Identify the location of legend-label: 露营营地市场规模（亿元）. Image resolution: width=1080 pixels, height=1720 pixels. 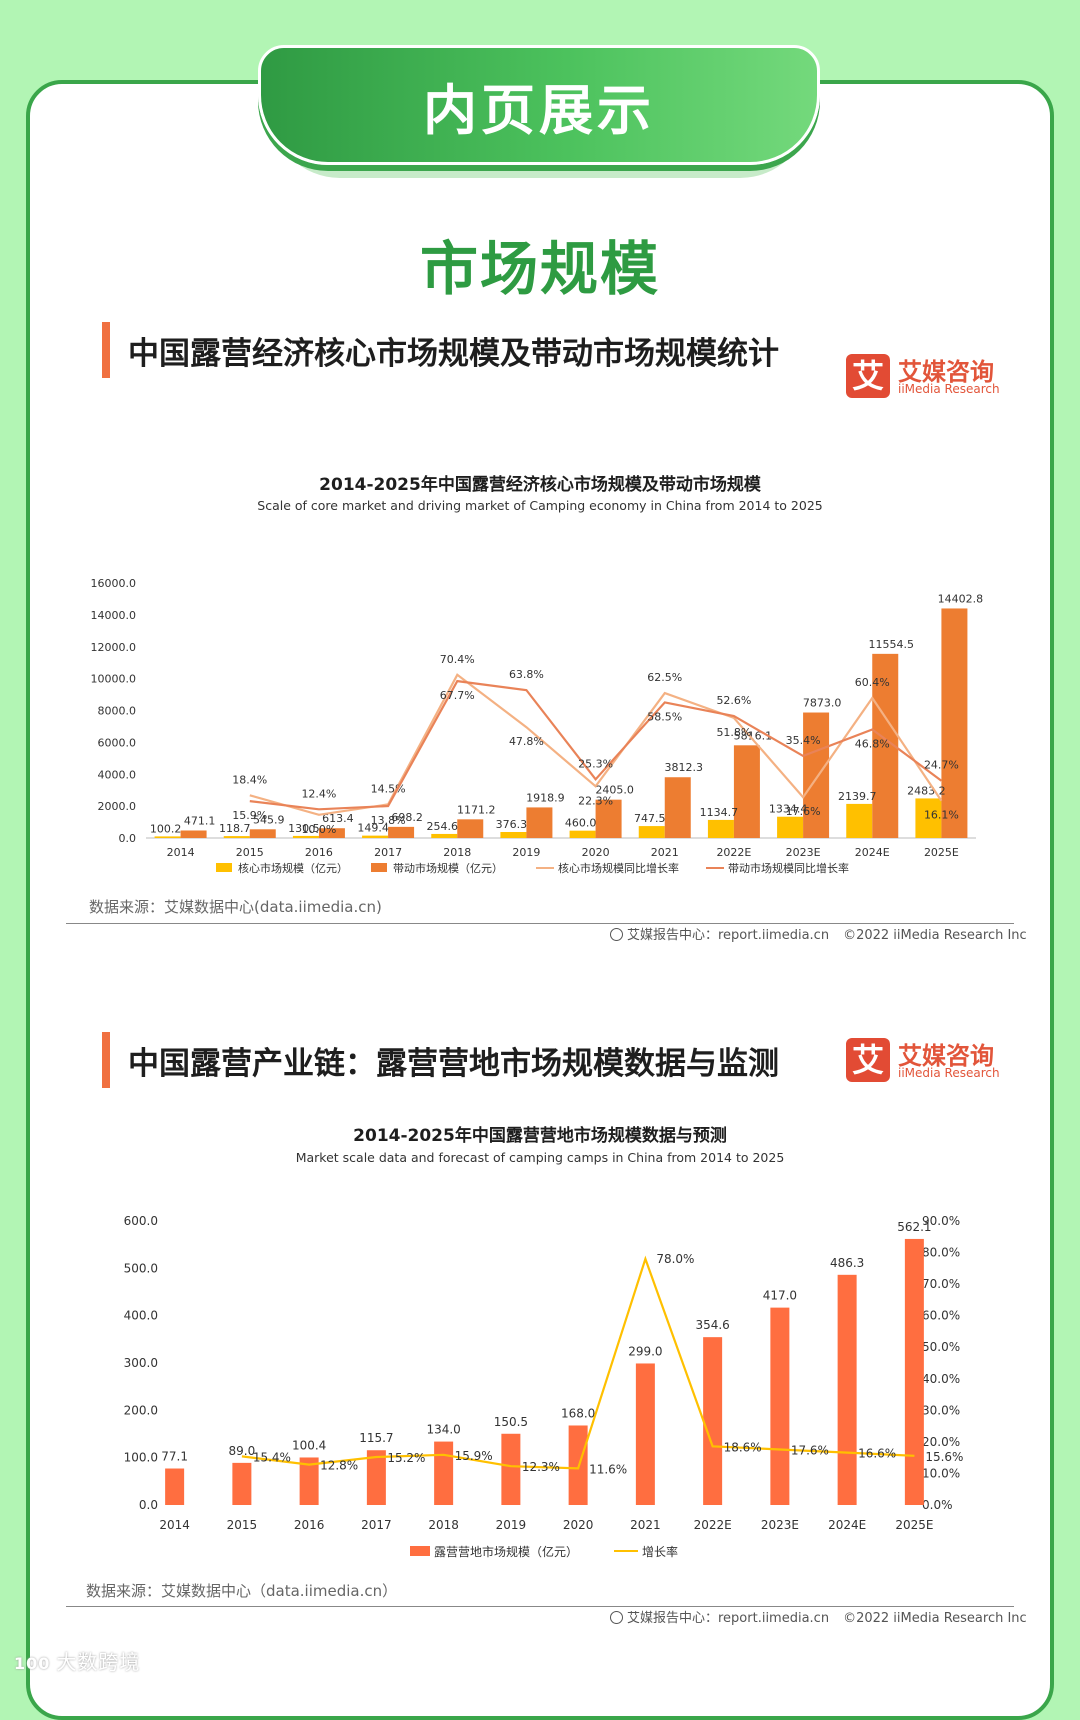
(506, 1551).